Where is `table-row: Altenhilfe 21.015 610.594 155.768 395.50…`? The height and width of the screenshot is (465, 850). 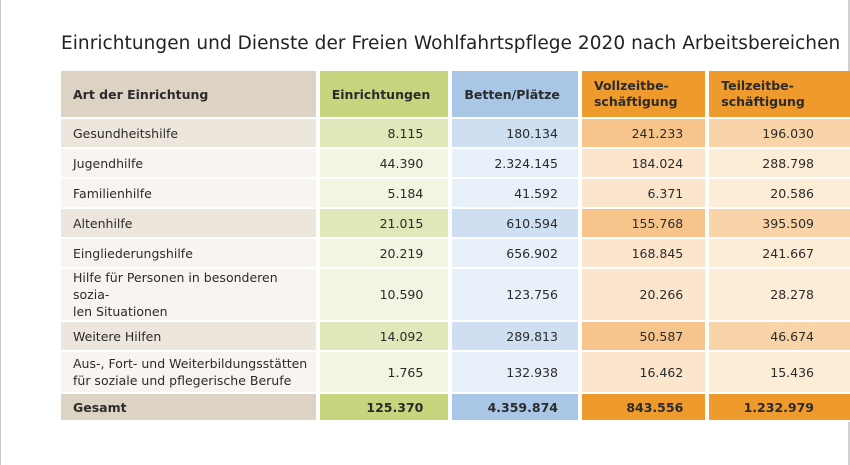 table-row: Altenhilfe 21.015 610.594 155.768 395.50… is located at coordinates (455, 224).